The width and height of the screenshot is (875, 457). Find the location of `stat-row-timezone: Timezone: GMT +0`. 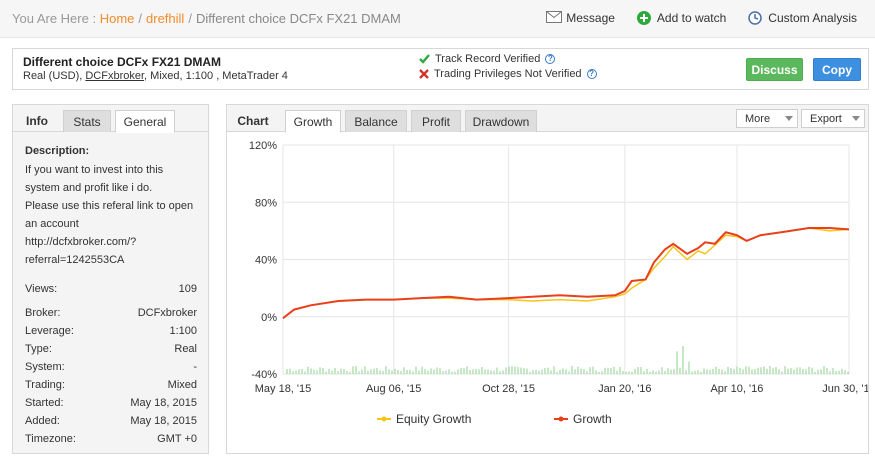

stat-row-timezone: Timezone: GMT +0 is located at coordinates (111, 439).